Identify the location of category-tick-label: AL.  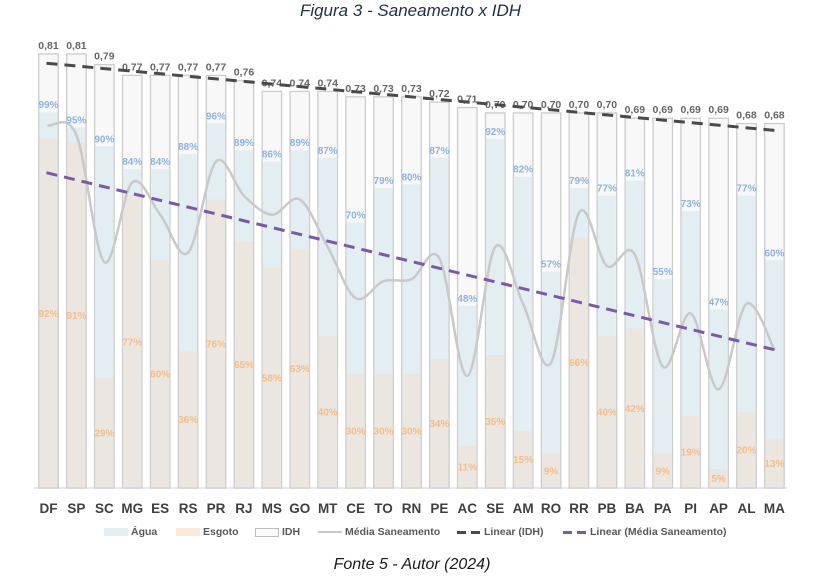
(747, 508).